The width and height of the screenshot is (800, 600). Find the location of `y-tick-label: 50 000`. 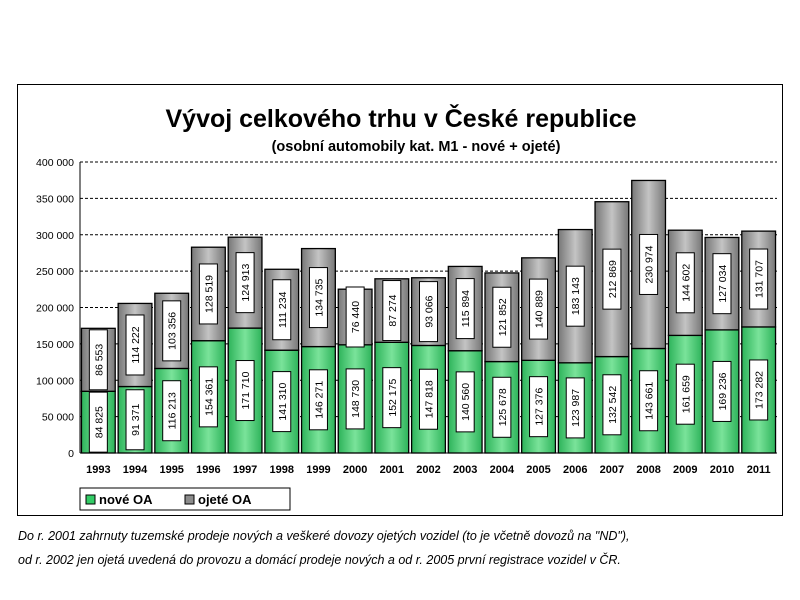

y-tick-label: 50 000 is located at coordinates (58, 418).